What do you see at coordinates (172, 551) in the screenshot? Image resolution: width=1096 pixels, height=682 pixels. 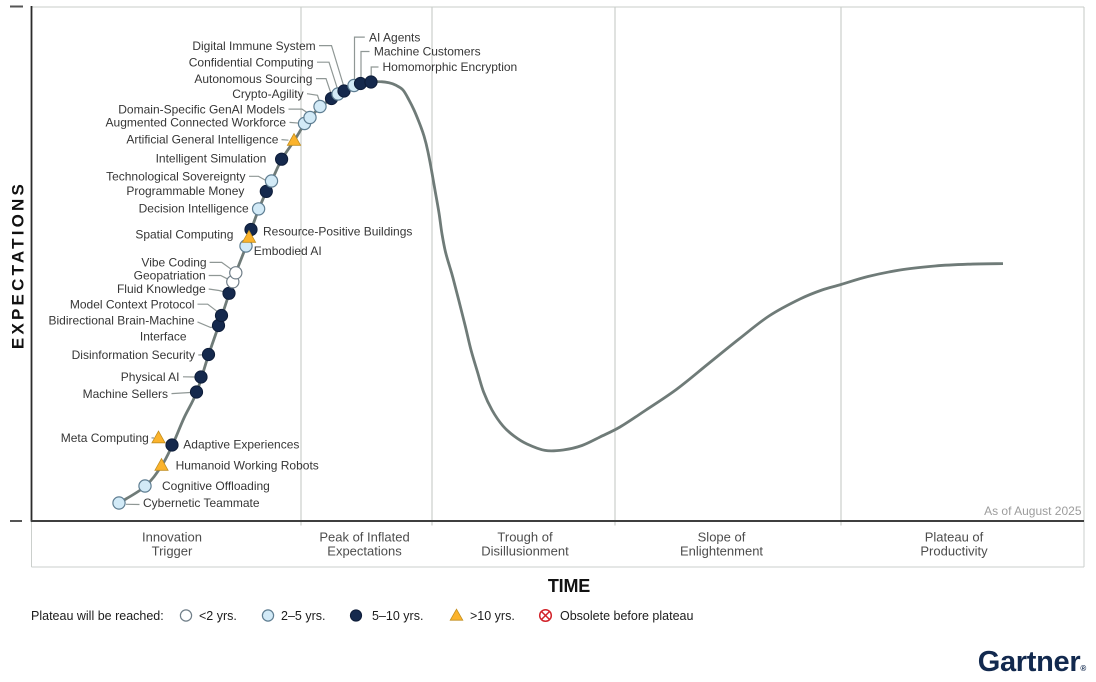 I see `svg-text: Trigger` at bounding box center [172, 551].